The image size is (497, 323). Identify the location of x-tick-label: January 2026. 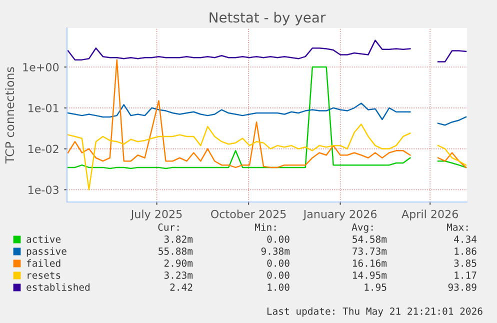
(339, 215).